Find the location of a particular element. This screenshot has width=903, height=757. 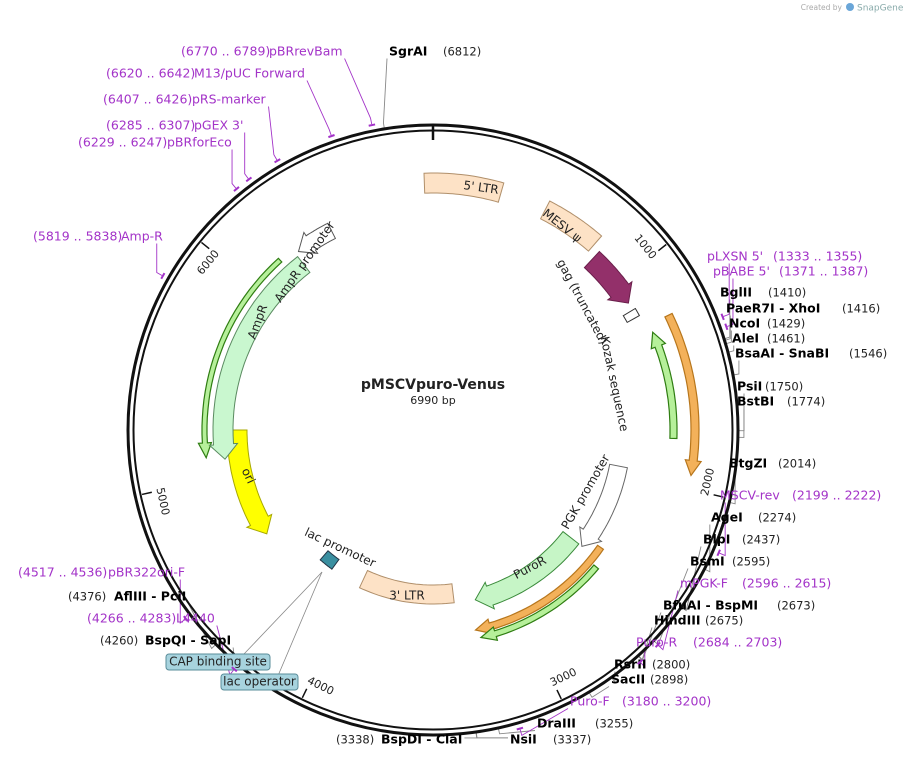

primer-label: (6285 .. 6307)pGEX 3' is located at coordinates (174, 125).